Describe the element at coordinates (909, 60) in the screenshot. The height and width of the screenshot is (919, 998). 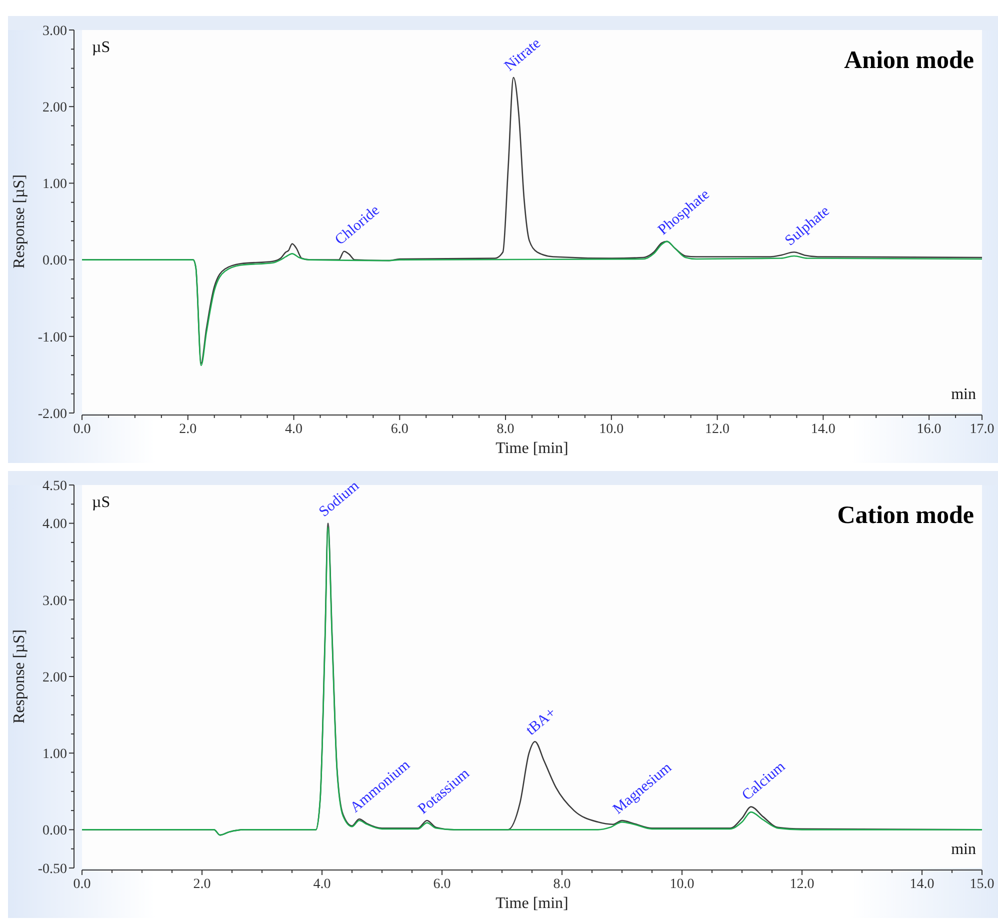
I see `text: Anion mode` at that location.